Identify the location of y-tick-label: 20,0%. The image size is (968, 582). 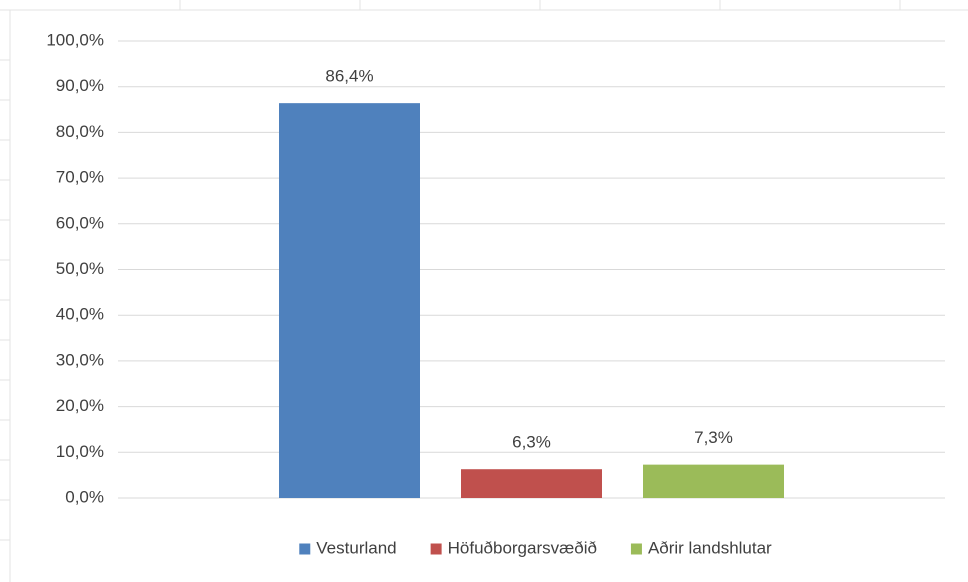
(80, 405).